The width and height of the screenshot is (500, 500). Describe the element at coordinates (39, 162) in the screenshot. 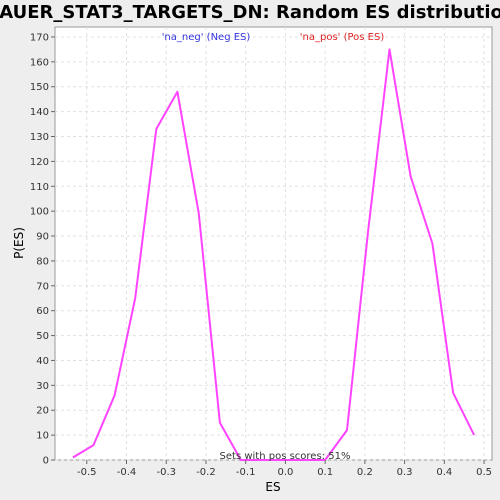

I see `y-tick-label: 120` at that location.